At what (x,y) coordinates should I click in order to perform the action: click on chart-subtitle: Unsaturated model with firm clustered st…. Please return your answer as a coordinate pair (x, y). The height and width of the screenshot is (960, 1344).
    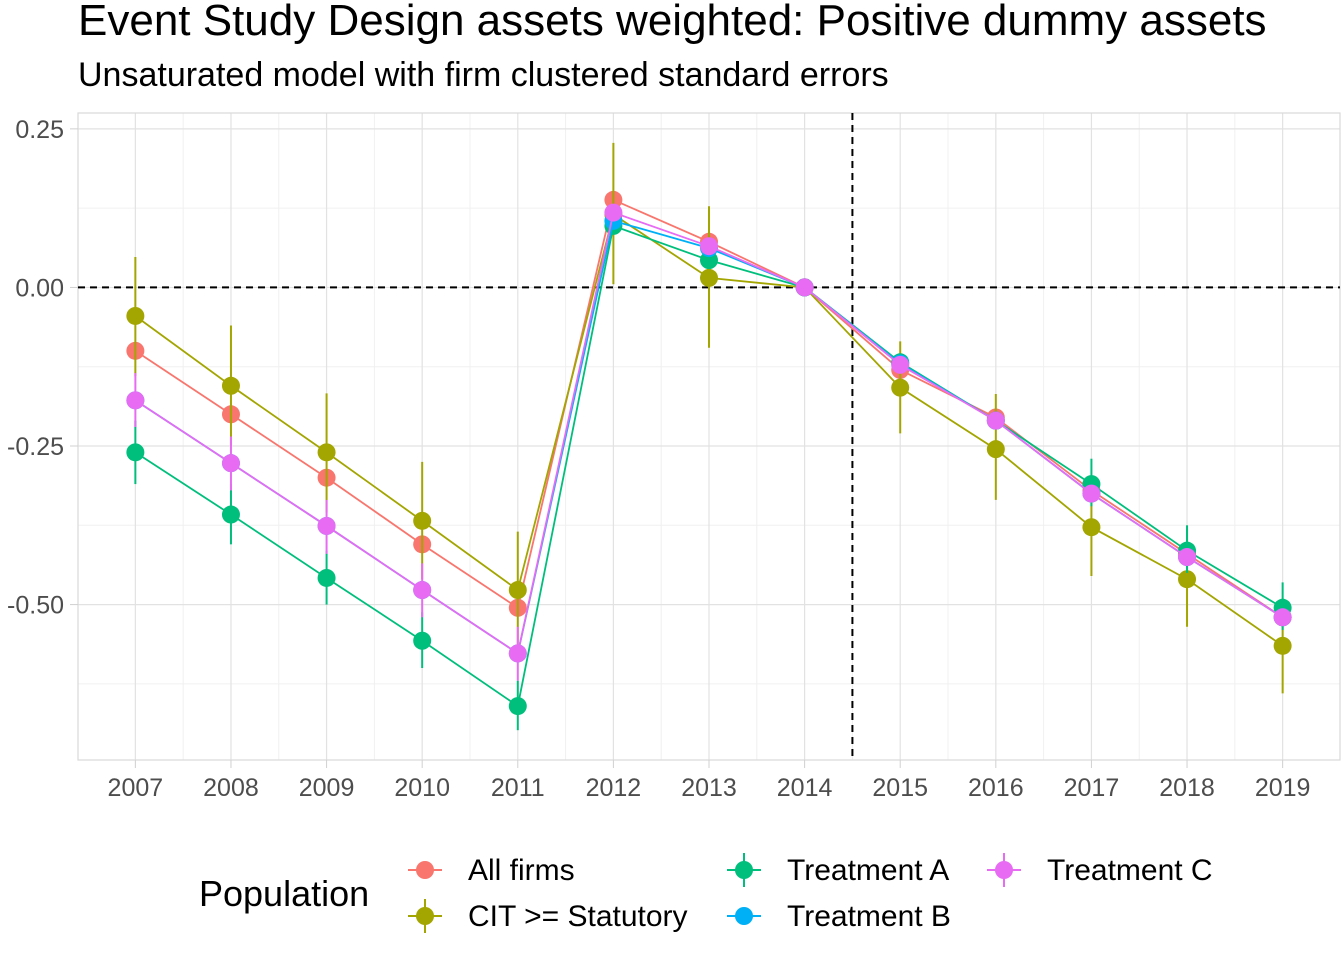
    Looking at the image, I should click on (483, 75).